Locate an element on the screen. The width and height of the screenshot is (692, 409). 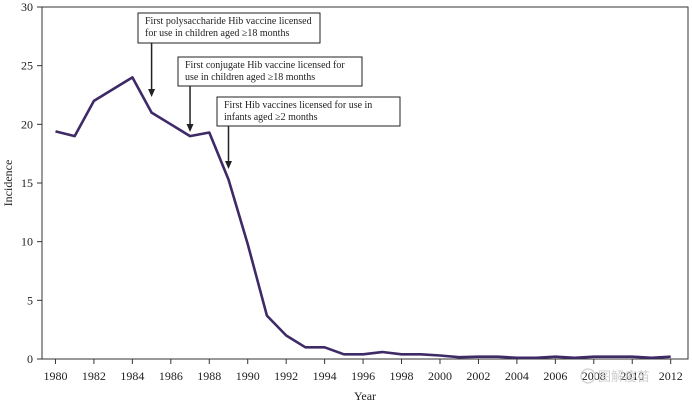
y-tick-label: 30 is located at coordinates (27, 7).